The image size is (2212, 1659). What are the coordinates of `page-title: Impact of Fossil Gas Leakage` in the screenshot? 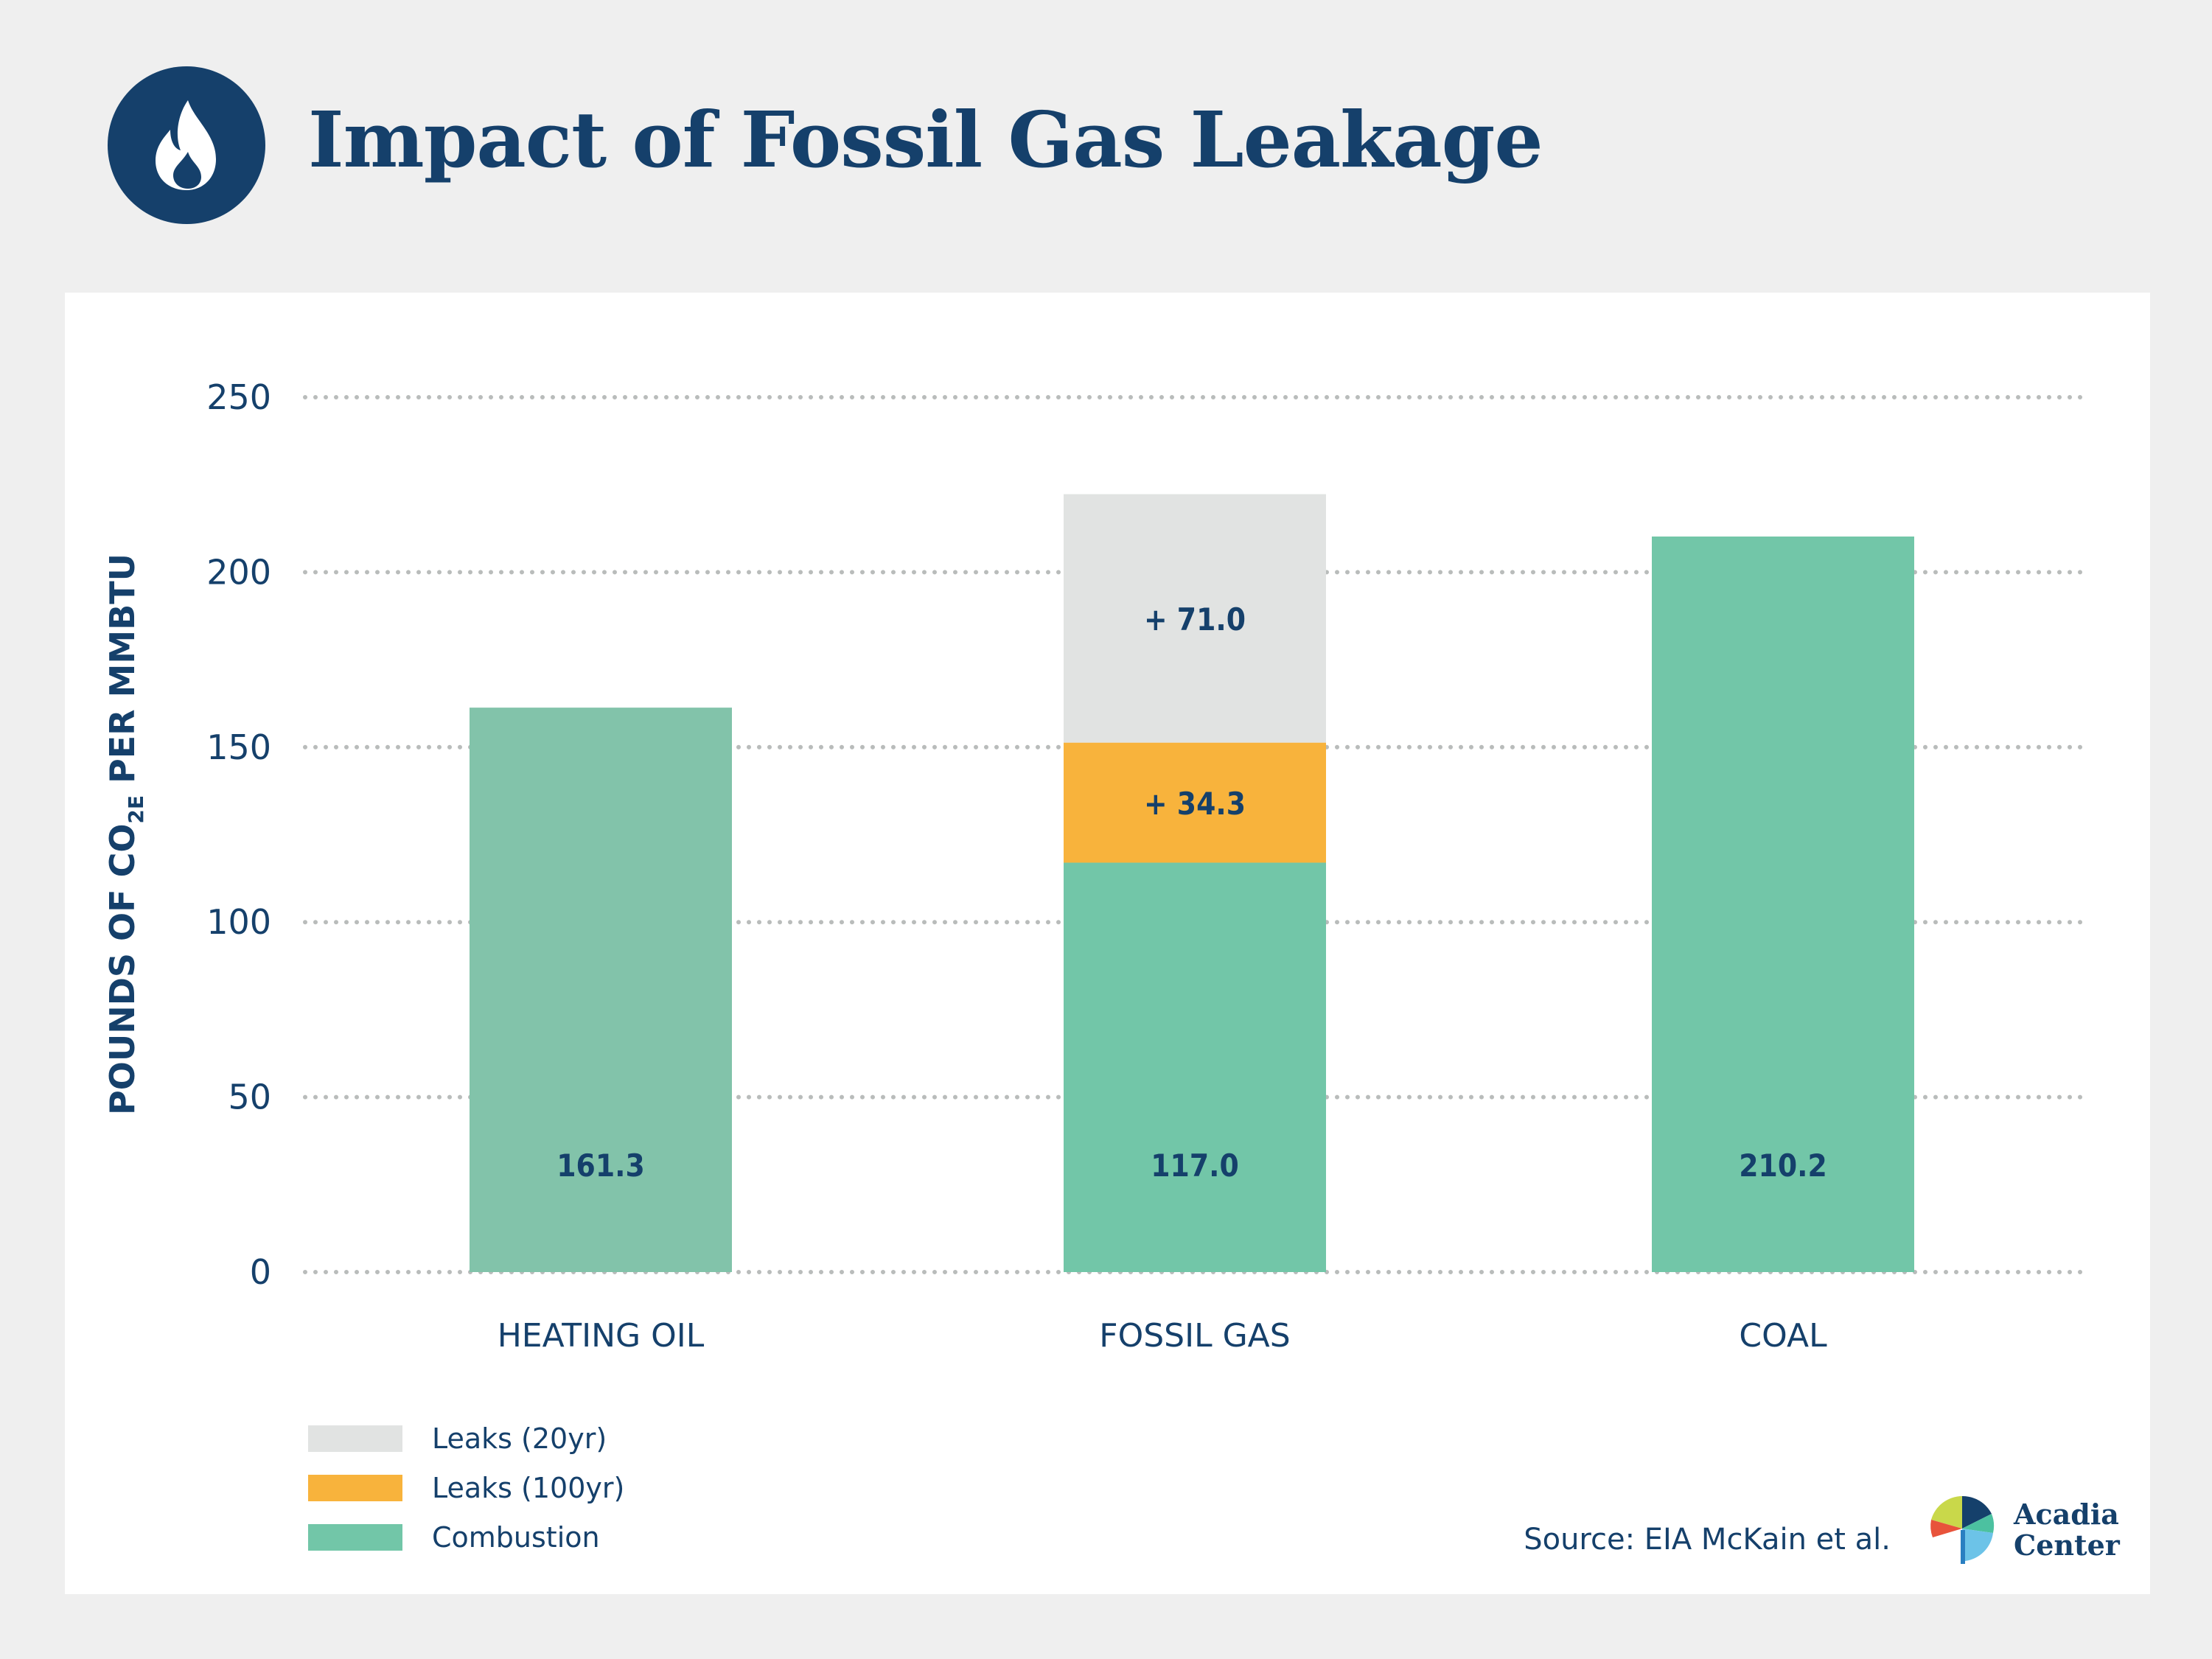 It's located at (925, 139).